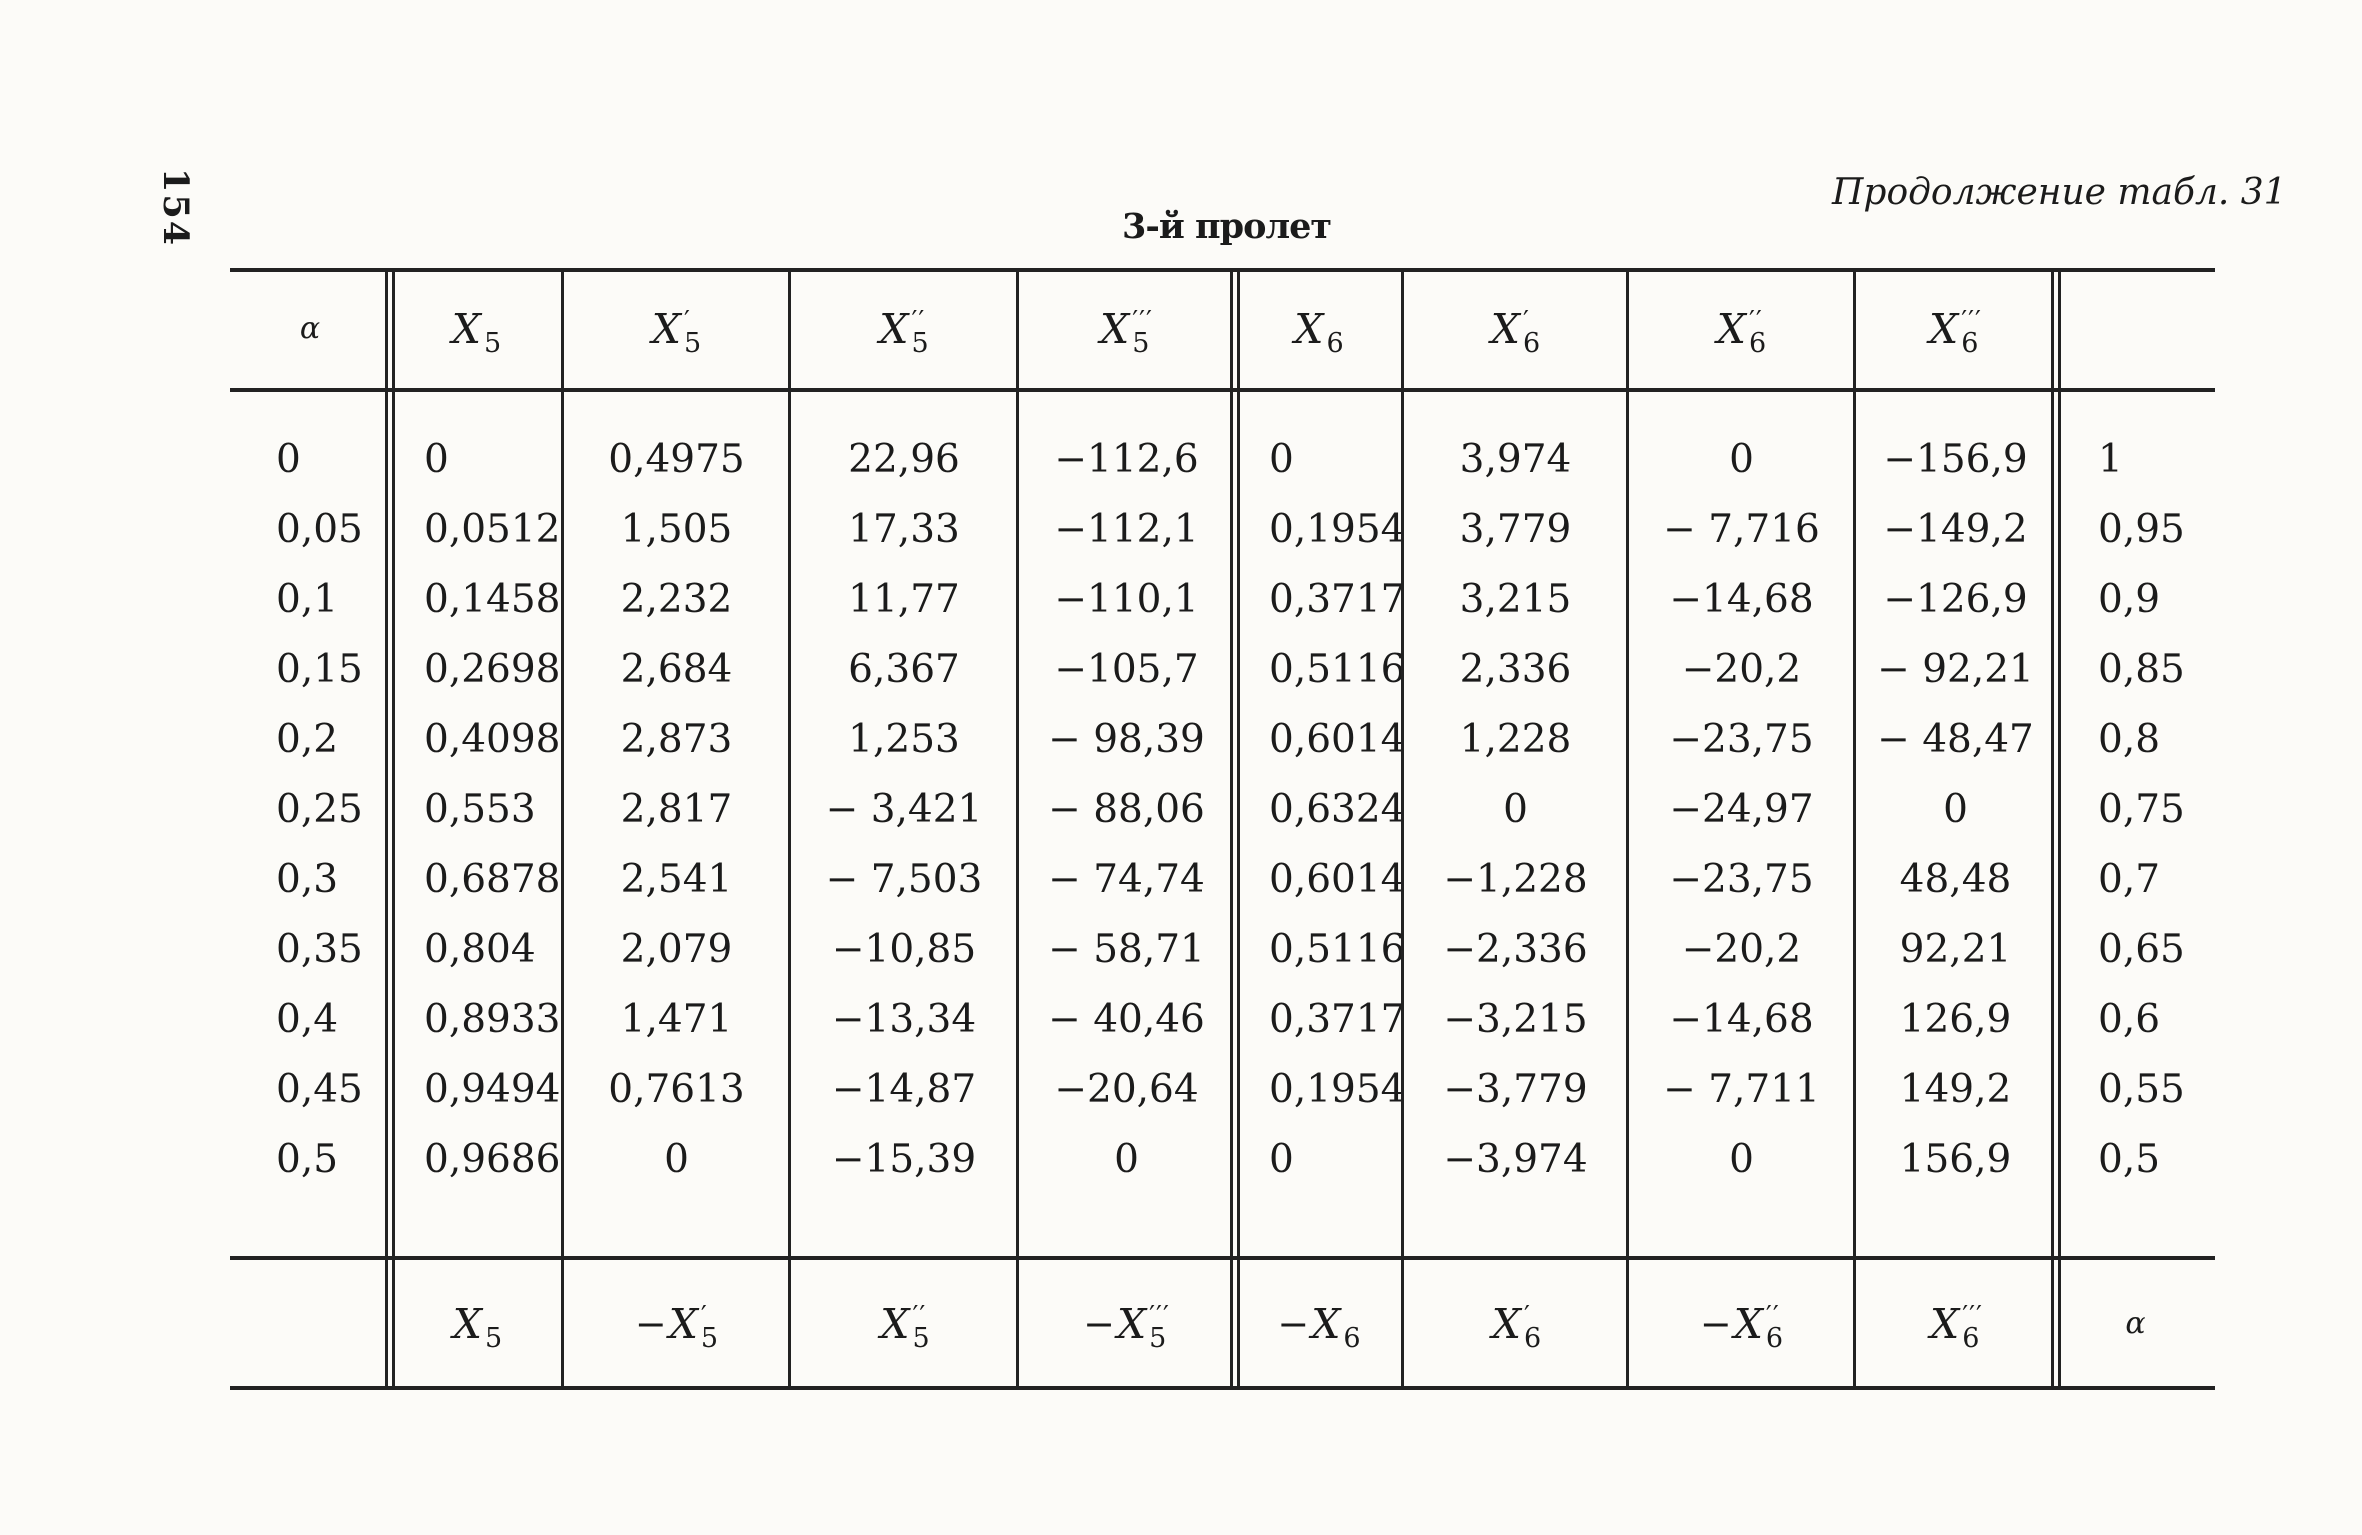 Image resolution: width=2362 pixels, height=1535 pixels. What do you see at coordinates (1126, 1089) in the screenshot?
I see `cell-x5-tprime: −20,64` at bounding box center [1126, 1089].